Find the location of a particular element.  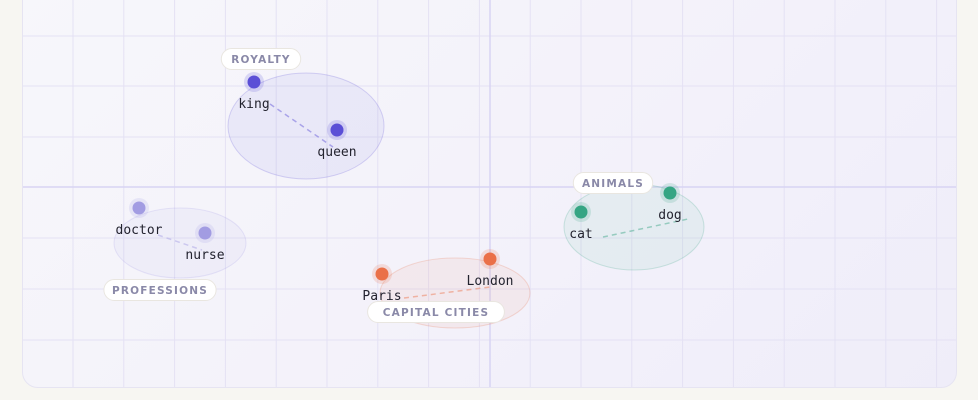

cluster-royalty: king queen ROYALTY is located at coordinates (302, 114).